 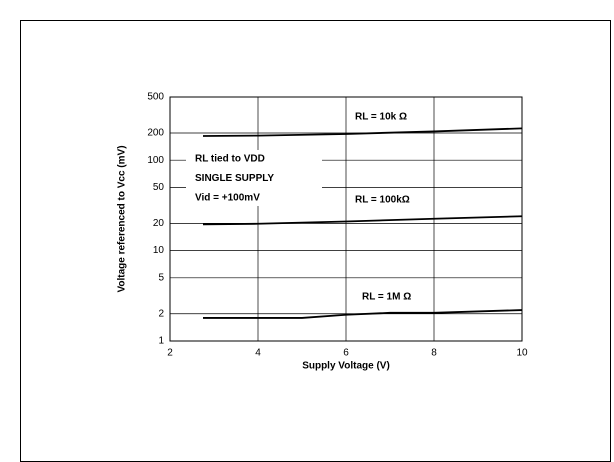 I want to click on y-tick-label: 5, so click(x=161, y=277).